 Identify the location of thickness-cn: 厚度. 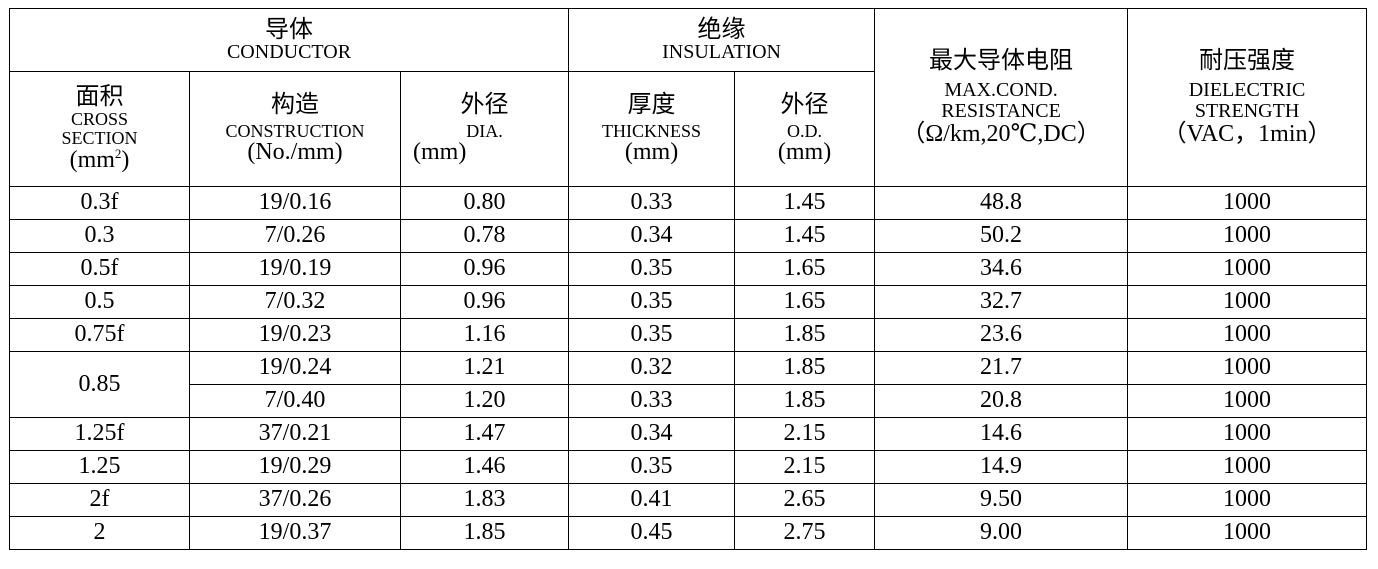
(651, 104).